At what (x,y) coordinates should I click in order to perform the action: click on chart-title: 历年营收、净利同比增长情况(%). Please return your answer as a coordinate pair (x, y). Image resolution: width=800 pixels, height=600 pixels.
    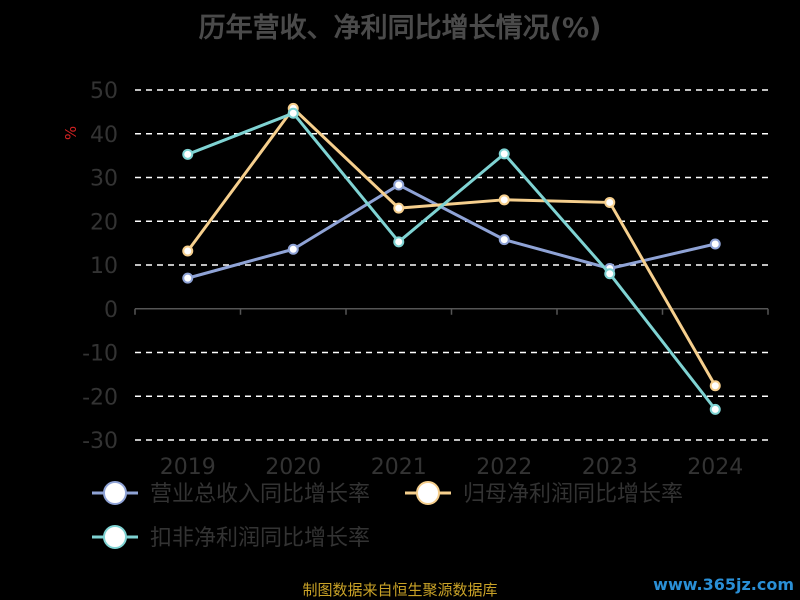
    Looking at the image, I should click on (400, 28).